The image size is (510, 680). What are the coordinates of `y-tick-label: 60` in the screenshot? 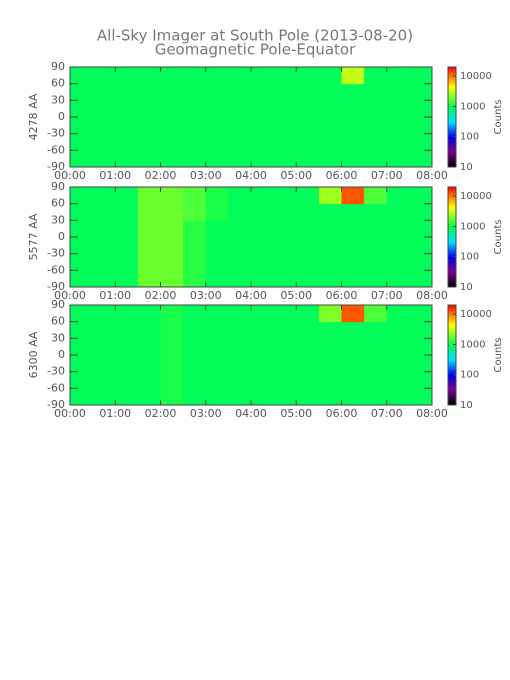 It's located at (58, 321).